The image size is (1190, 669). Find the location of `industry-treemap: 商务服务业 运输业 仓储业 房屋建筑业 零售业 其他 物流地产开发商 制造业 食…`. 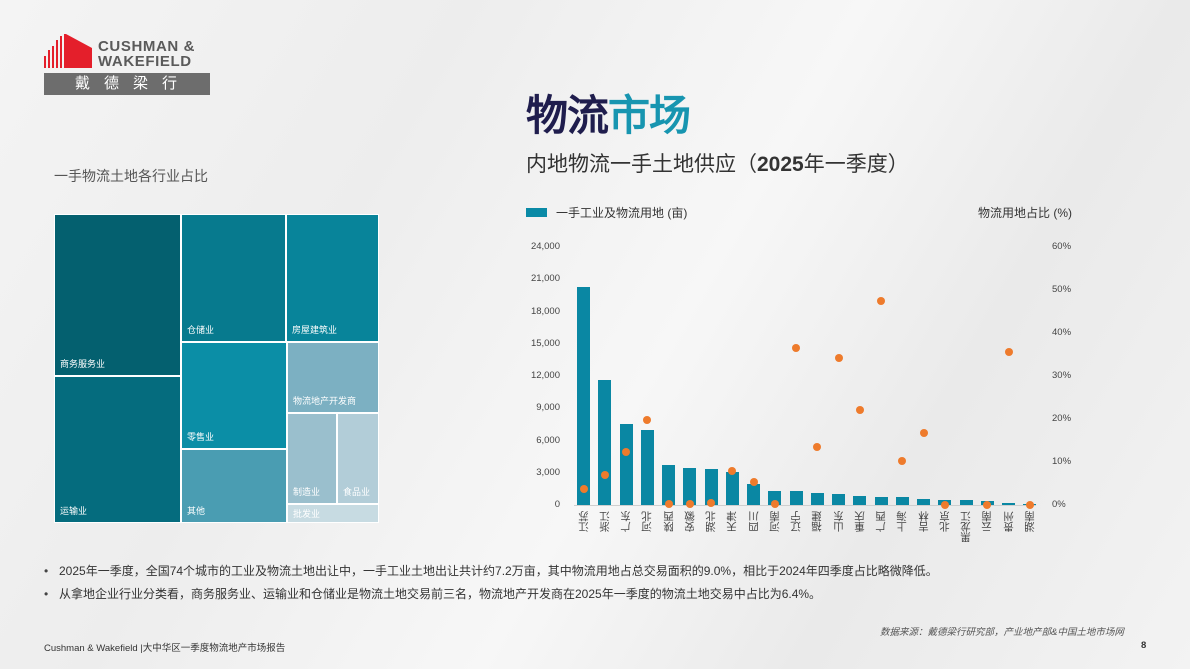

industry-treemap: 商务服务业 运输业 仓储业 房屋建筑业 零售业 其他 物流地产开发商 制造业 食… is located at coordinates (216, 368).